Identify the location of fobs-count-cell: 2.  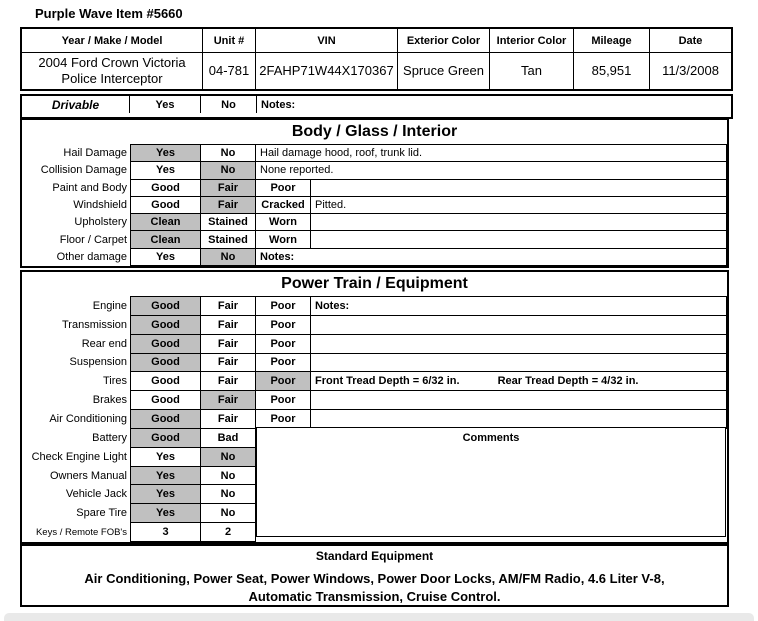
(228, 532).